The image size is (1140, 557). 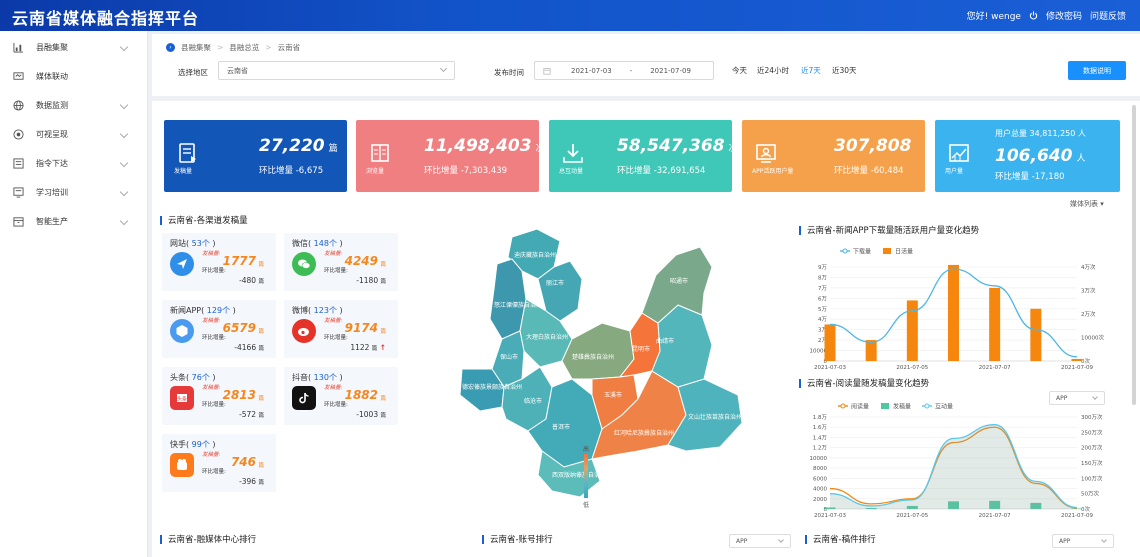 What do you see at coordinates (1063, 17) in the screenshot?
I see `change-password-link: 修改密码` at bounding box center [1063, 17].